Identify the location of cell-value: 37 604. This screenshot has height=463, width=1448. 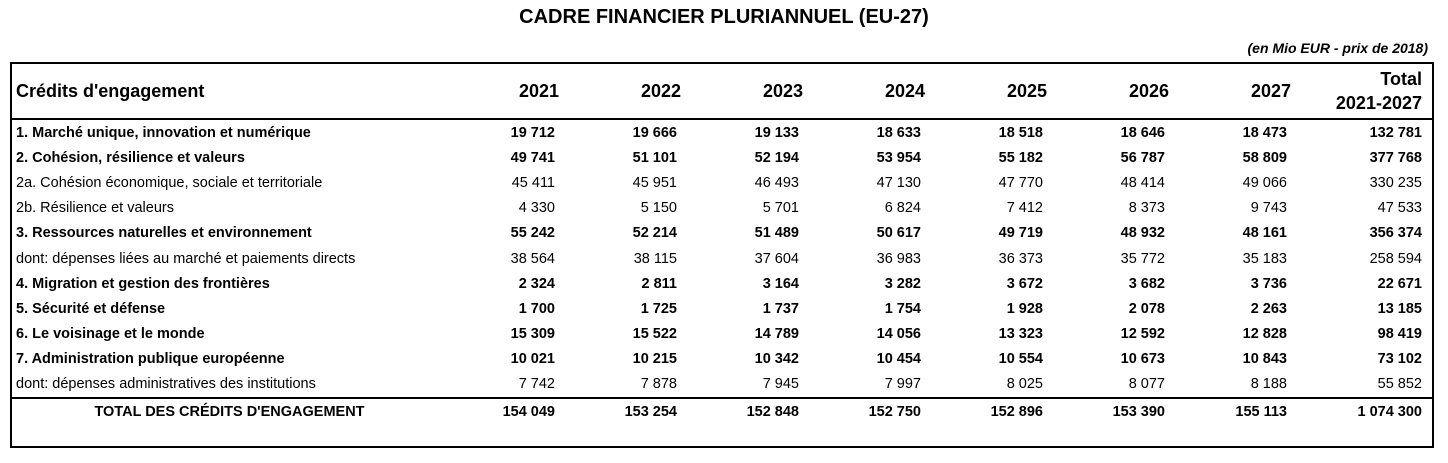
(776, 258).